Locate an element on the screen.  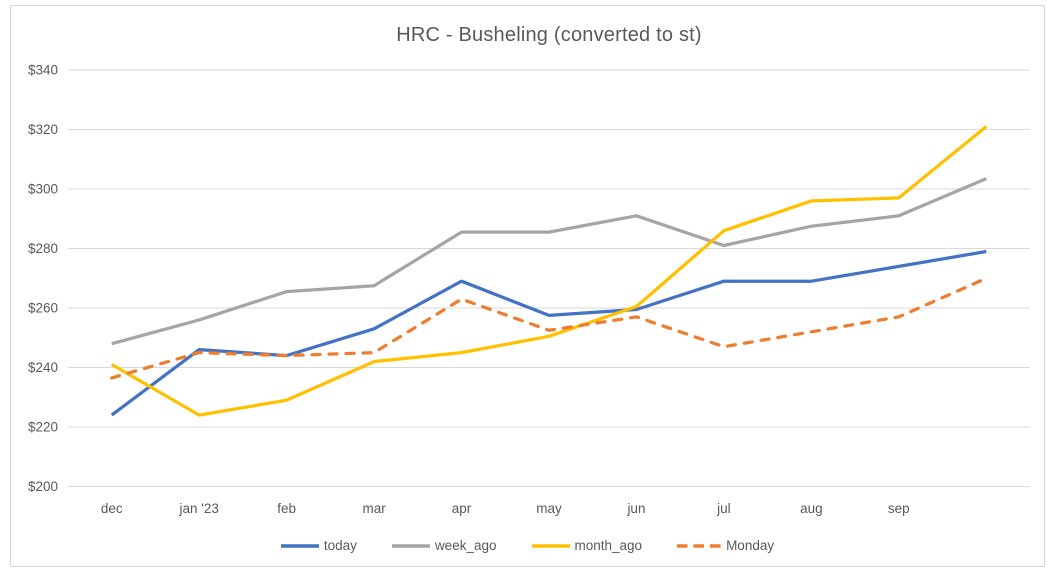
legend-item-monday: Monday is located at coordinates (725, 545).